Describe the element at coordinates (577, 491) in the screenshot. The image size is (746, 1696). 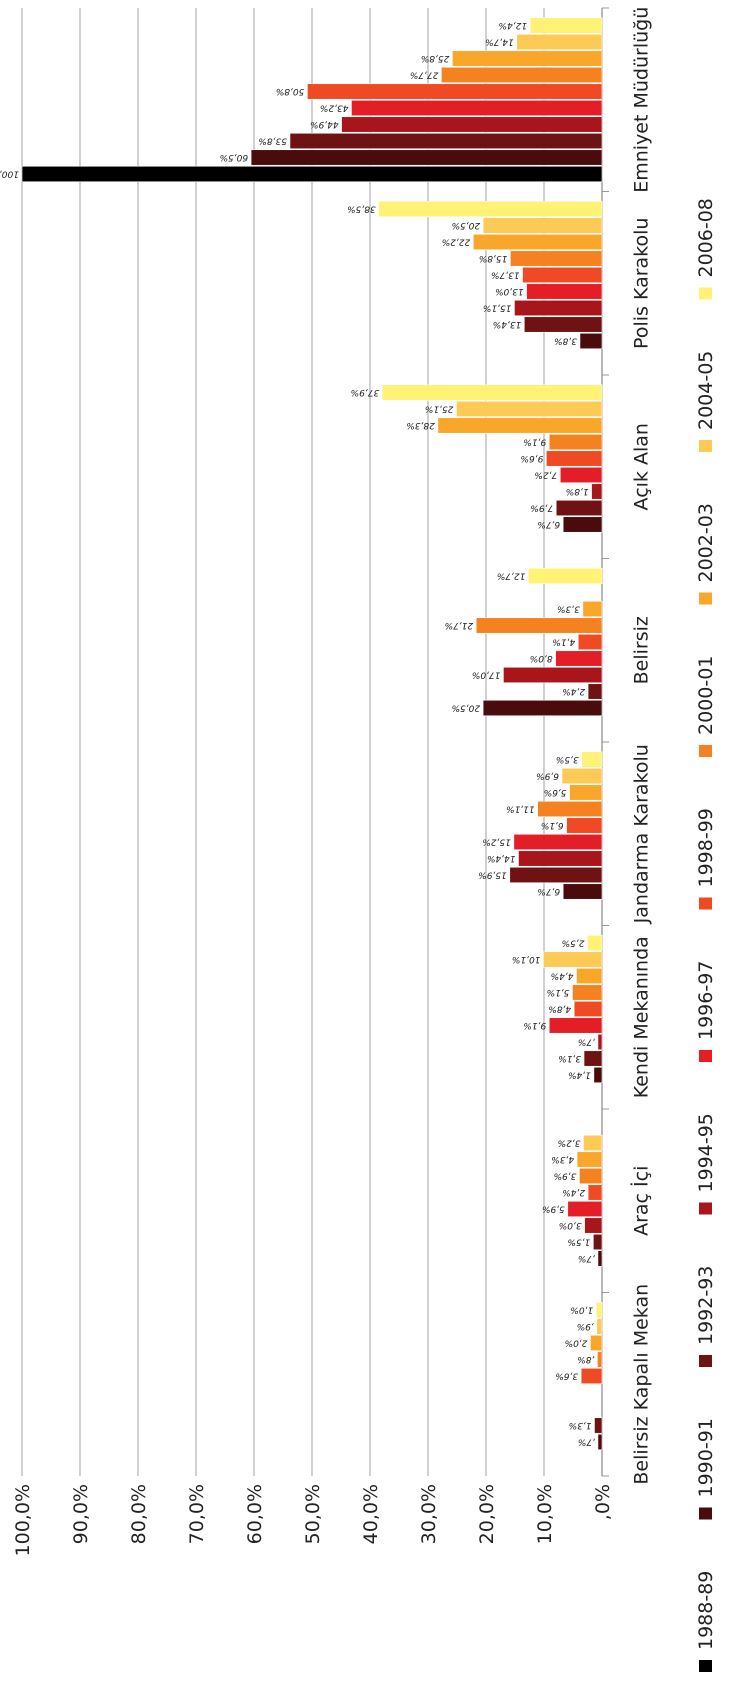
I see `data-label: 1,8%` at that location.